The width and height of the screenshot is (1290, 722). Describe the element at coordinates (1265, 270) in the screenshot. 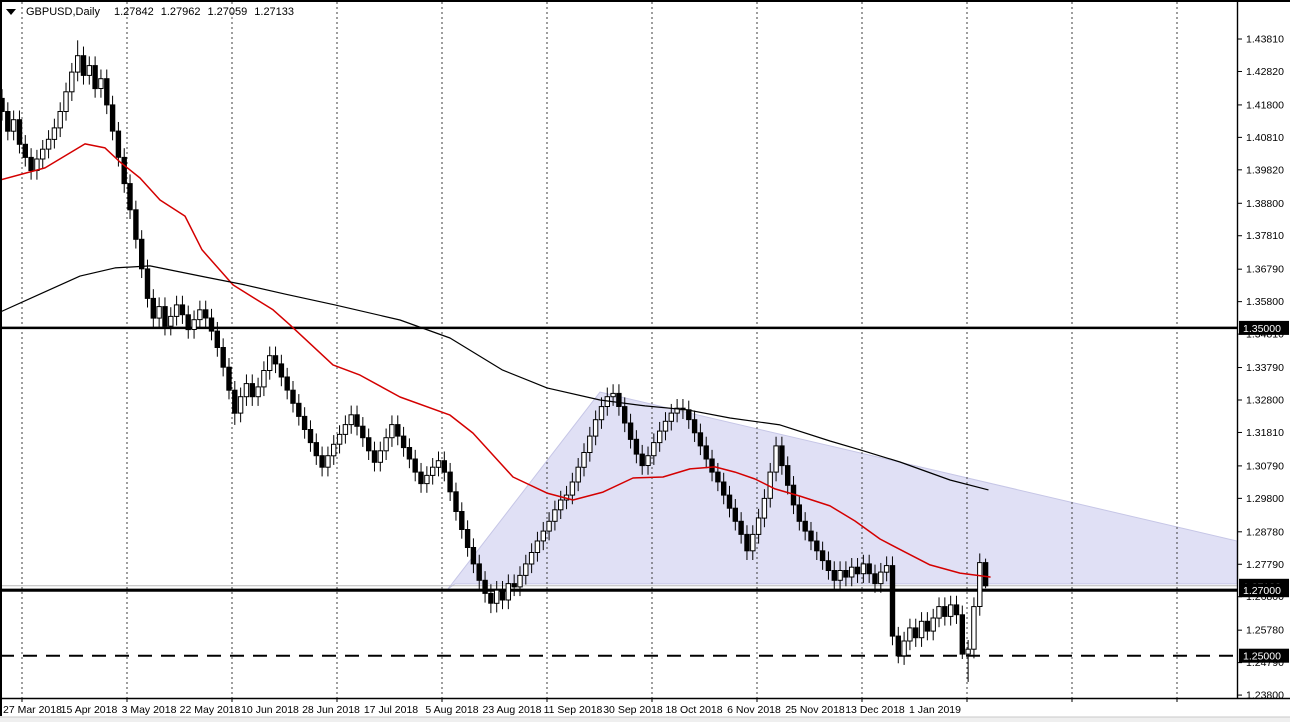

I see `price-tick-label: 1.36790` at that location.